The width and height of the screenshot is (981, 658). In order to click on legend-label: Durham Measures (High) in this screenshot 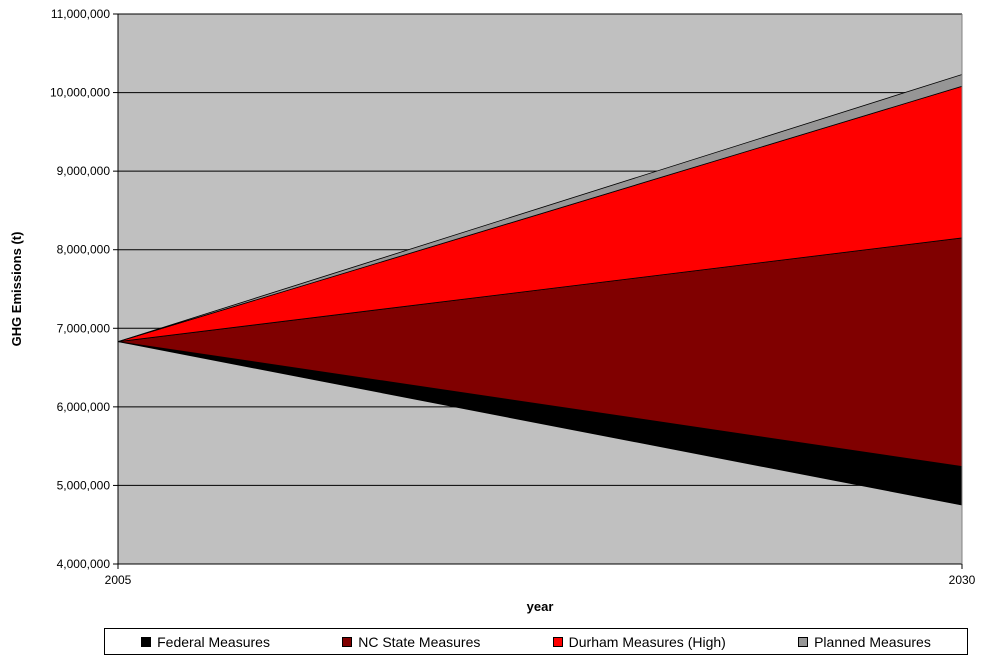, I will do `click(647, 641)`.